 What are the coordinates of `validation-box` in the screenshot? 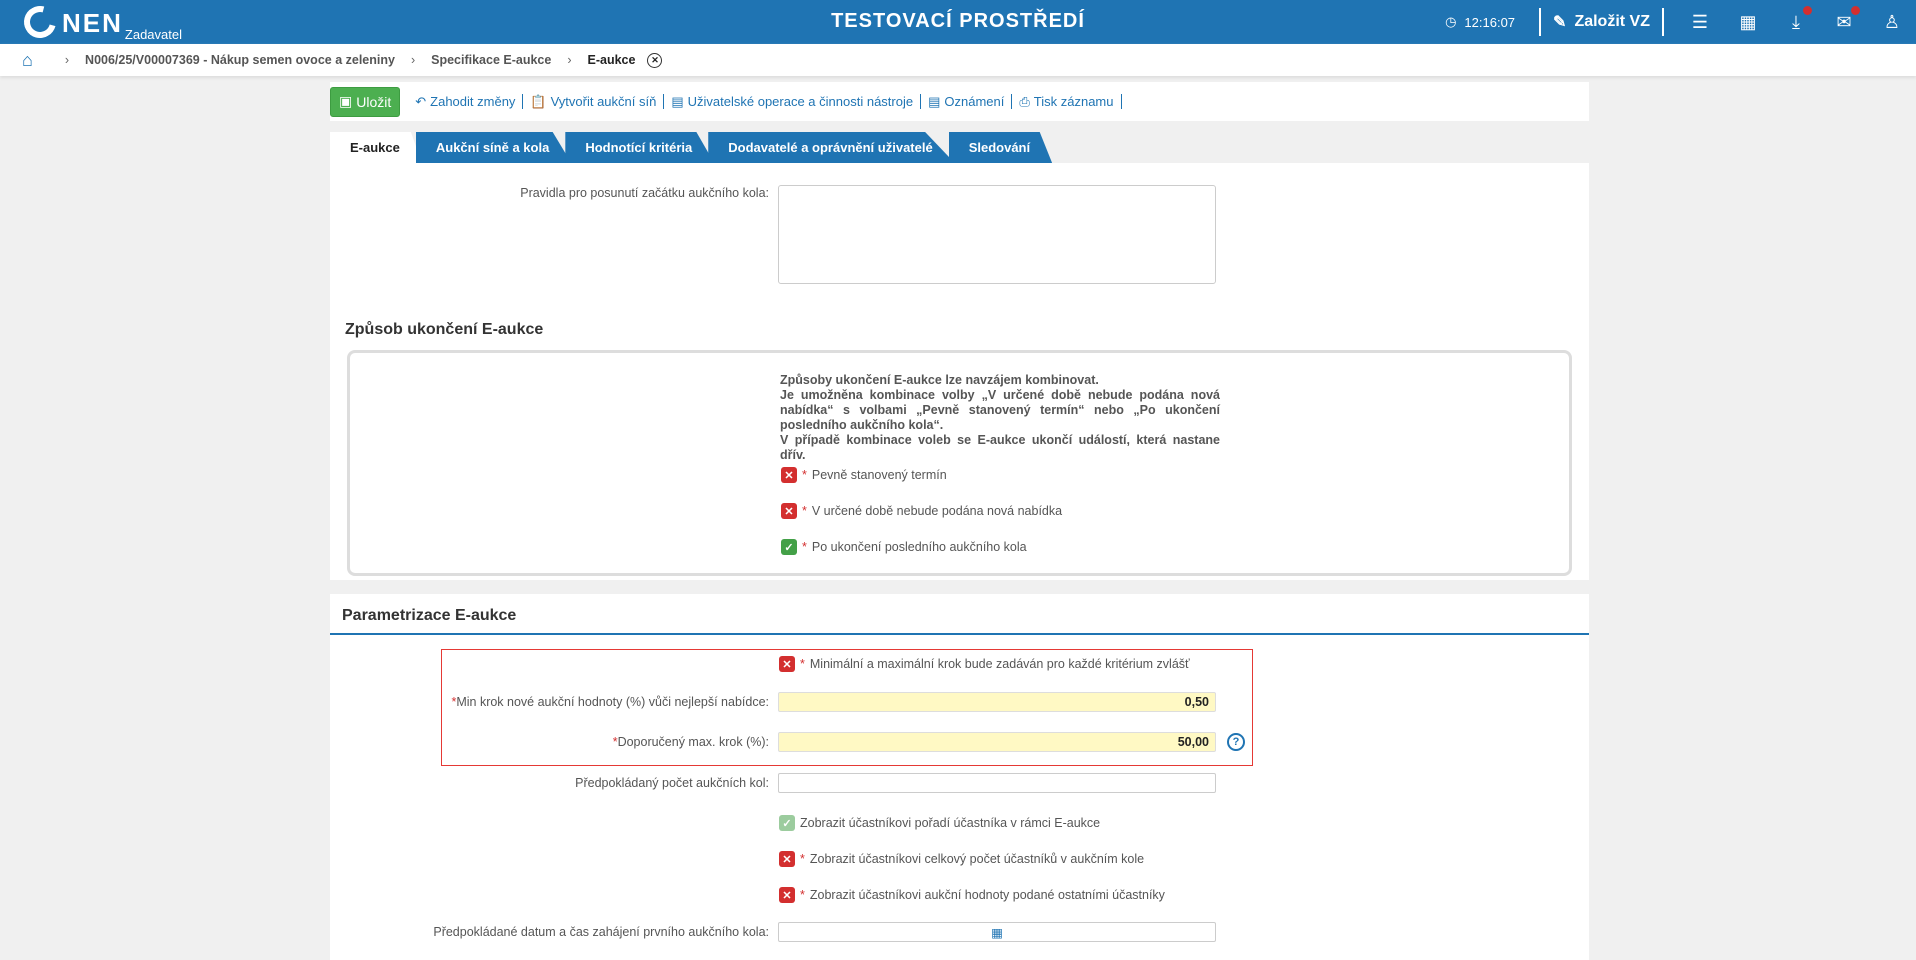 It's located at (847, 707).